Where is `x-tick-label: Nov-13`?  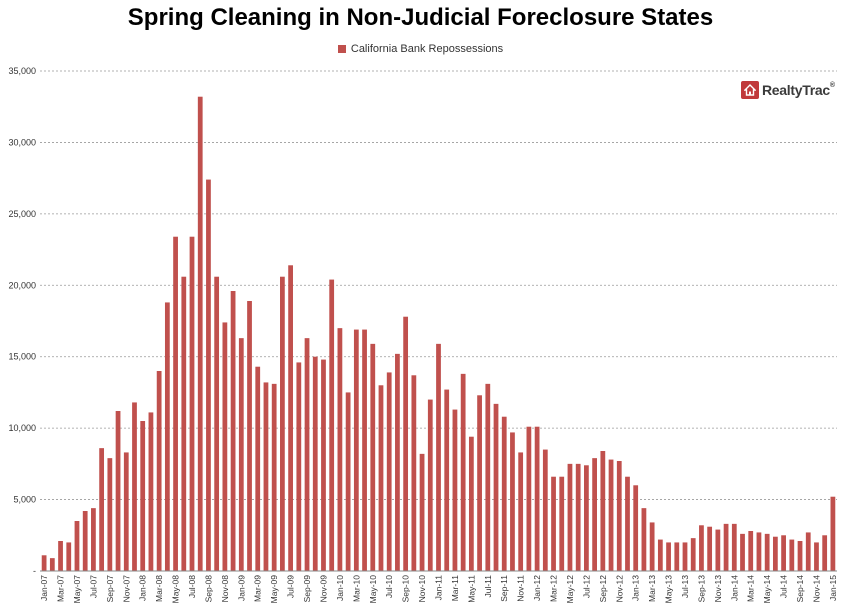
x-tick-label: Nov-13 is located at coordinates (718, 589).